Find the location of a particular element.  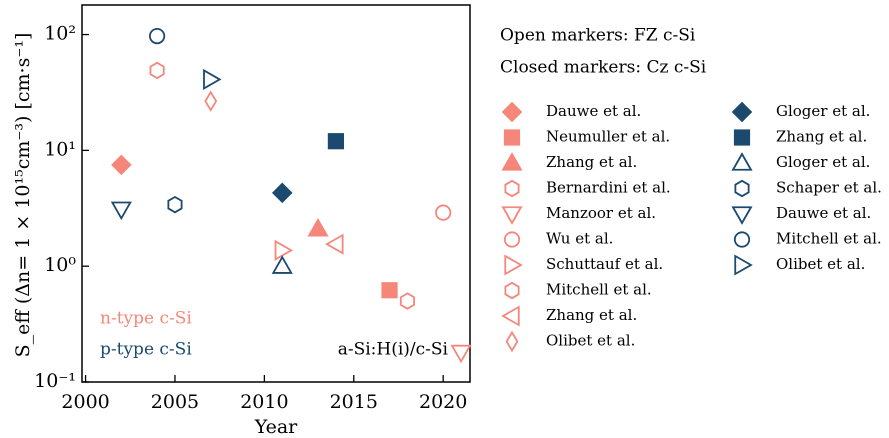

x-tick-label: 2015 is located at coordinates (354, 402).